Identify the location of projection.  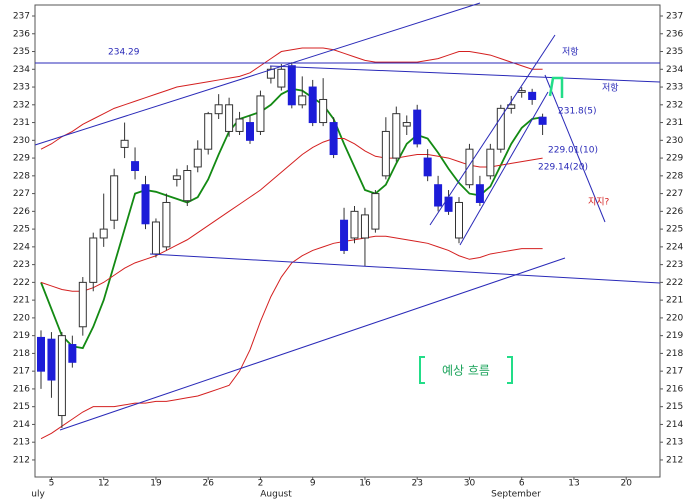
(491, 230).